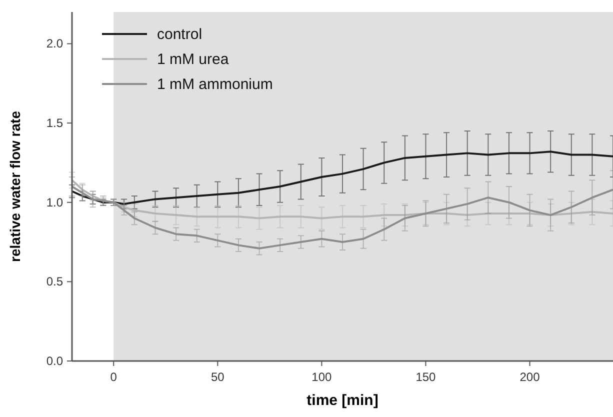 Image resolution: width=613 pixels, height=417 pixels. Describe the element at coordinates (426, 377) in the screenshot. I see `x-tick-label: 150` at that location.